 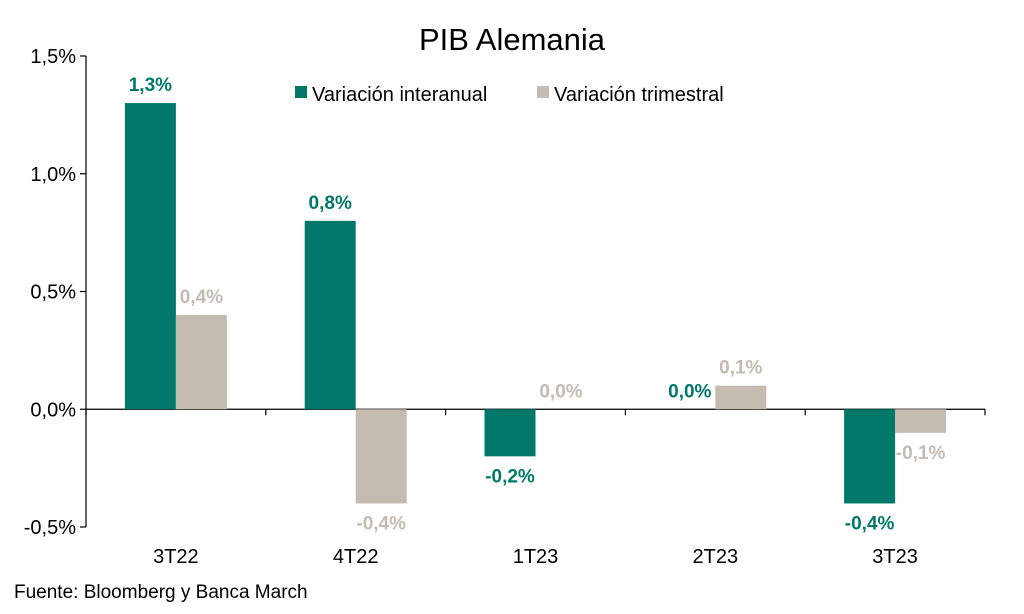 I want to click on data-label-interanual: 1,3%, so click(x=150, y=85).